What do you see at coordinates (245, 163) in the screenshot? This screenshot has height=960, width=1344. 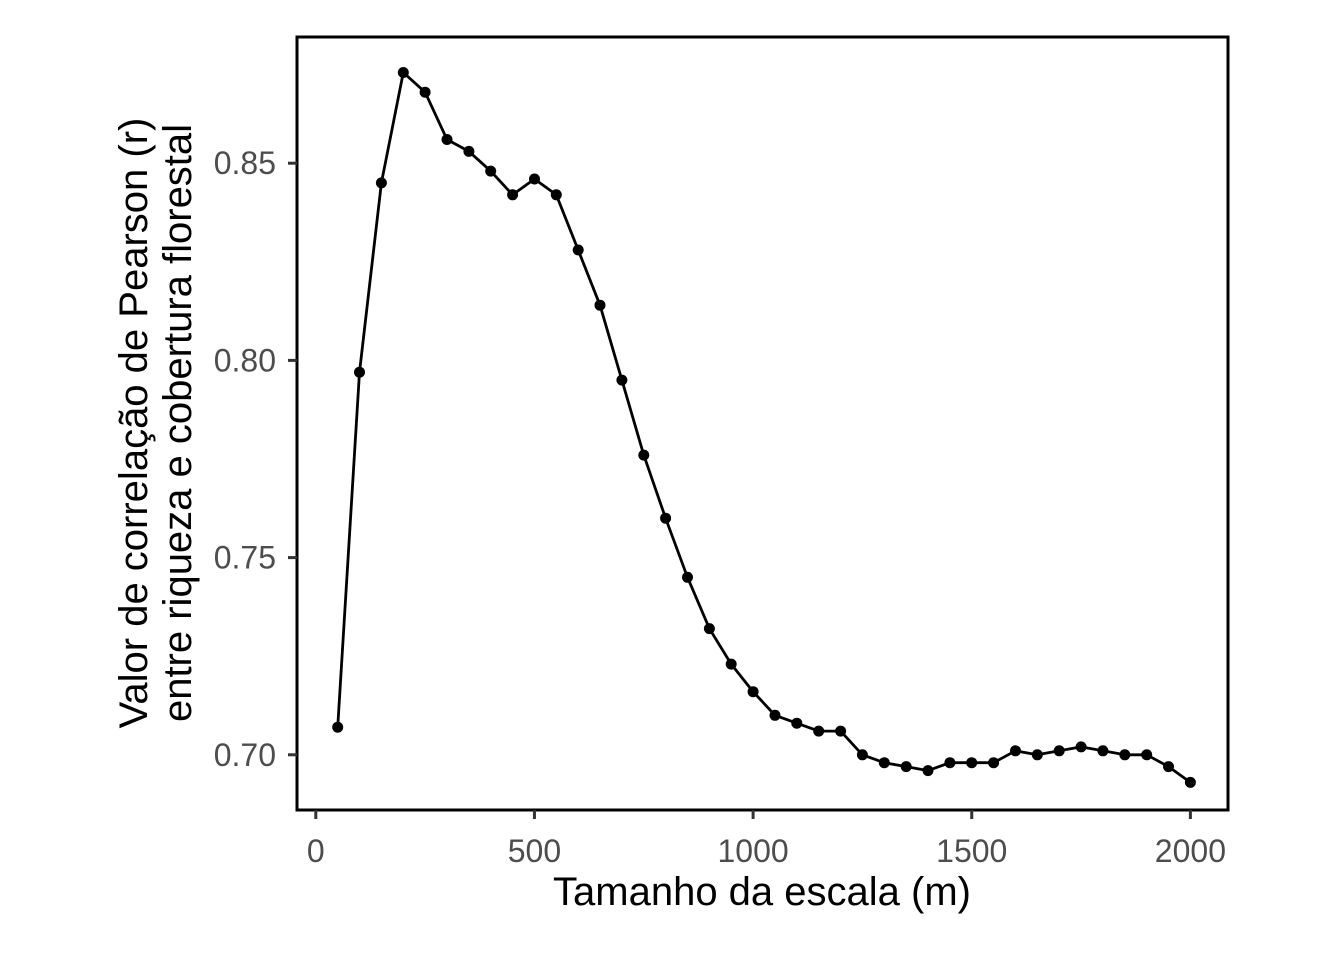 I see `y-axis-tick-label: 0.85` at bounding box center [245, 163].